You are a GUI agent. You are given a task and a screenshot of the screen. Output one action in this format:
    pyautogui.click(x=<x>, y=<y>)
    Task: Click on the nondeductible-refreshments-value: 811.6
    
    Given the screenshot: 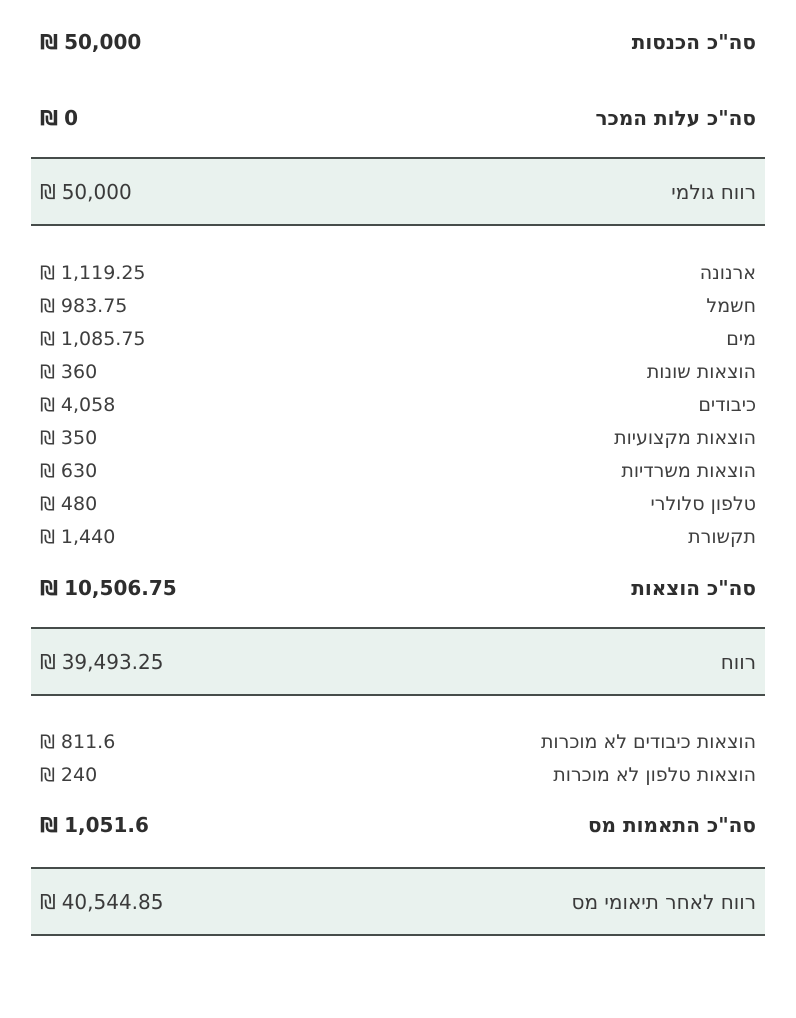 What is the action you would take?
    pyautogui.click(x=88, y=741)
    